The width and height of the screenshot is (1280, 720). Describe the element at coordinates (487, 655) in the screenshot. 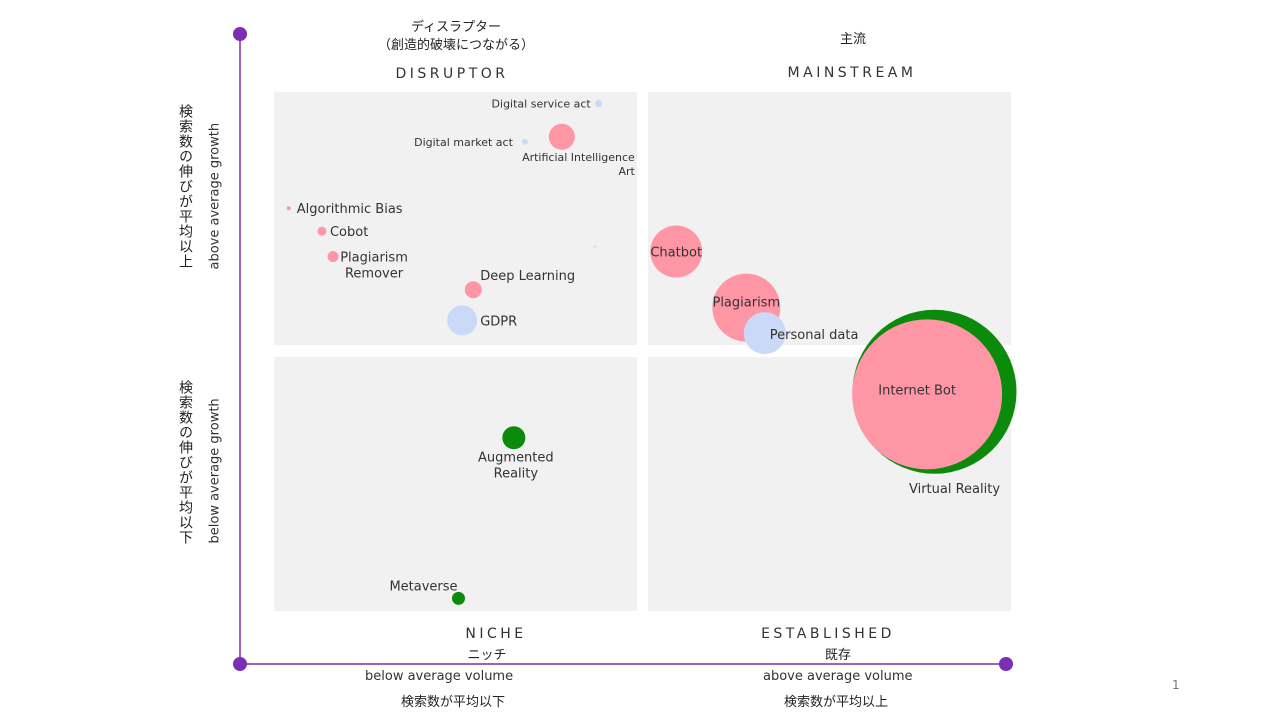

I see `niche-jp-title: ニッチ` at that location.